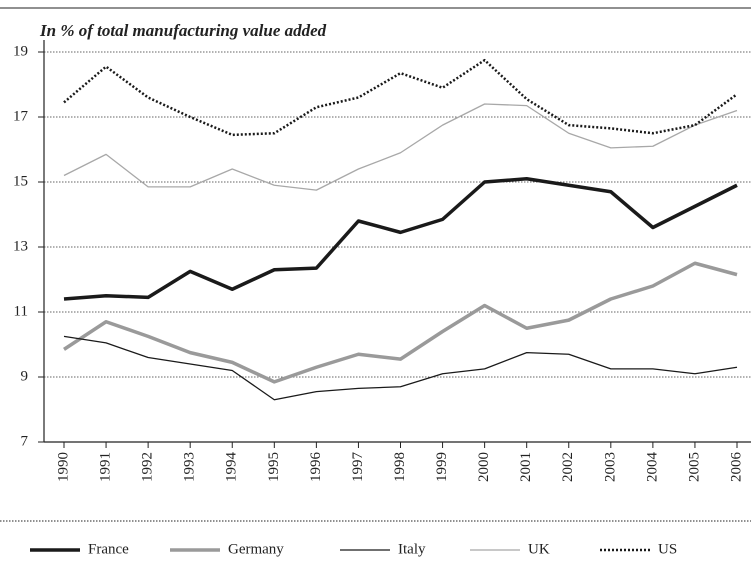 Image resolution: width=751 pixels, height=576 pixels. I want to click on x-tick-label: 1994, so click(232, 467).